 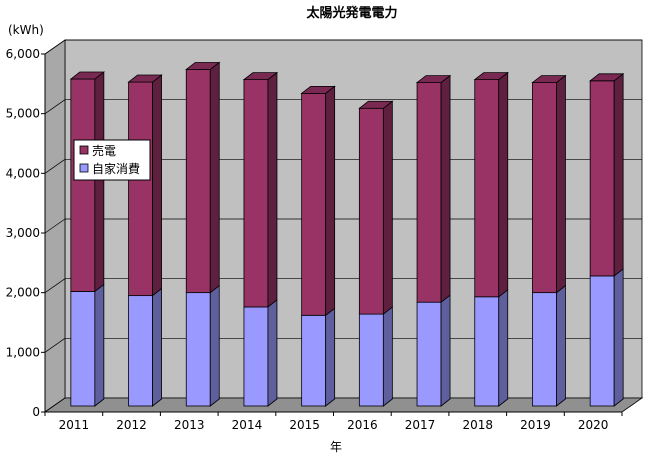 What do you see at coordinates (99, 345) in the screenshot?
I see `bar-2011-self-consumption-side` at bounding box center [99, 345].